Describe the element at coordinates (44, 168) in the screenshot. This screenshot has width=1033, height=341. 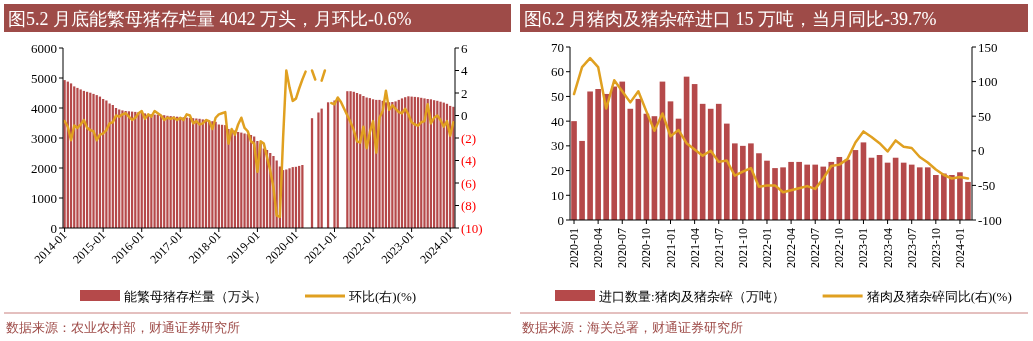
I see `y-tick-label: 2000` at that location.